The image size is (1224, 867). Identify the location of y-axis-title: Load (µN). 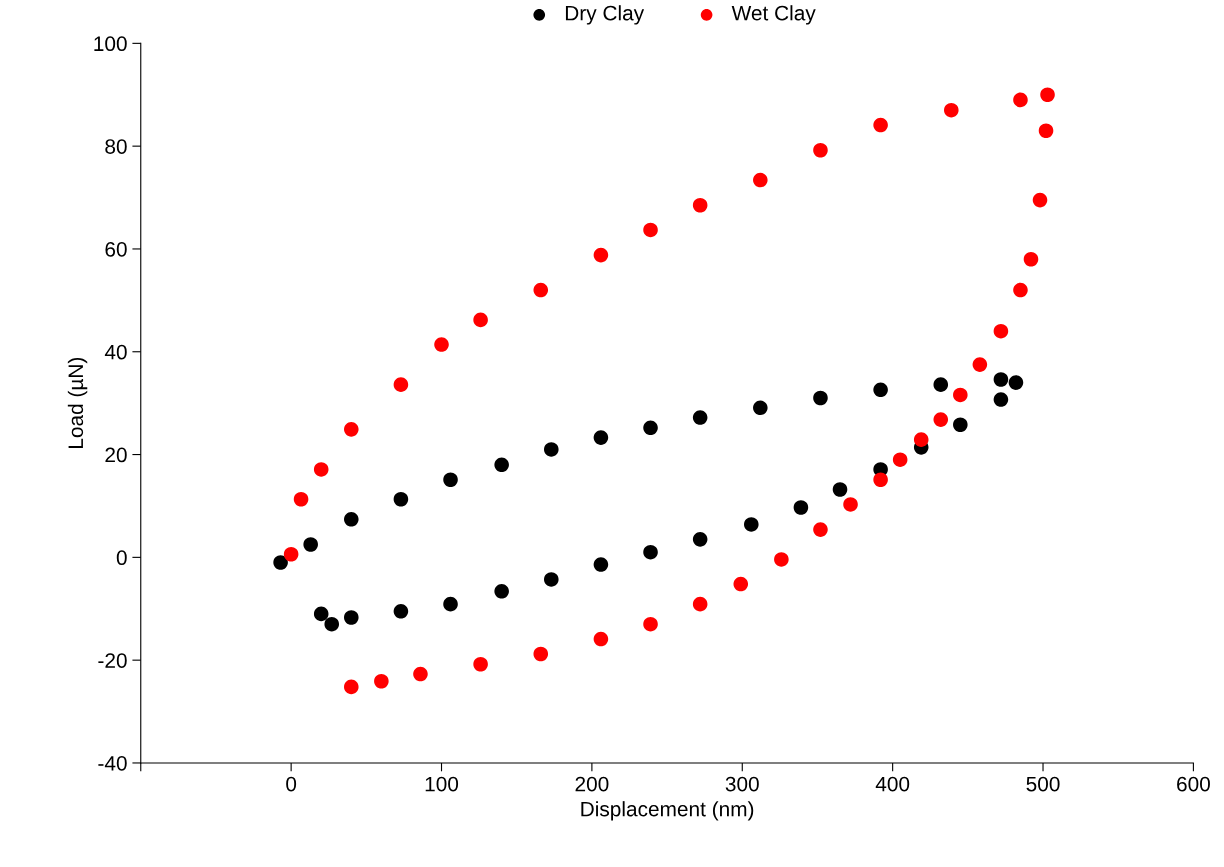
(77, 402).